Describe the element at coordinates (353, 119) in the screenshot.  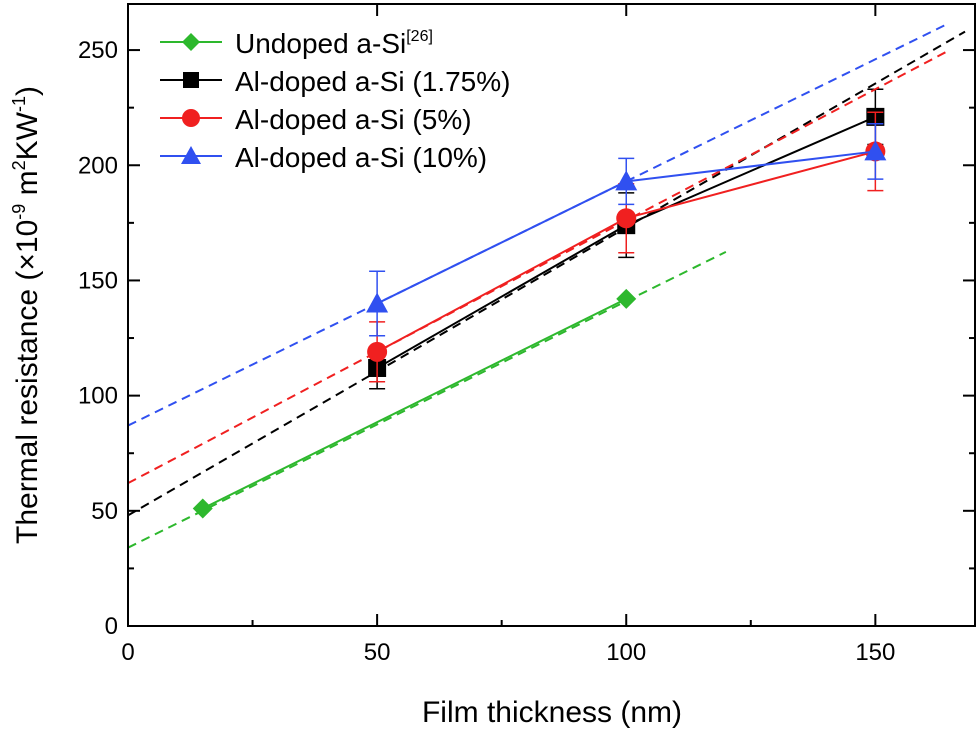
I see `legend-label: Al-doped a-Si (5%)` at that location.